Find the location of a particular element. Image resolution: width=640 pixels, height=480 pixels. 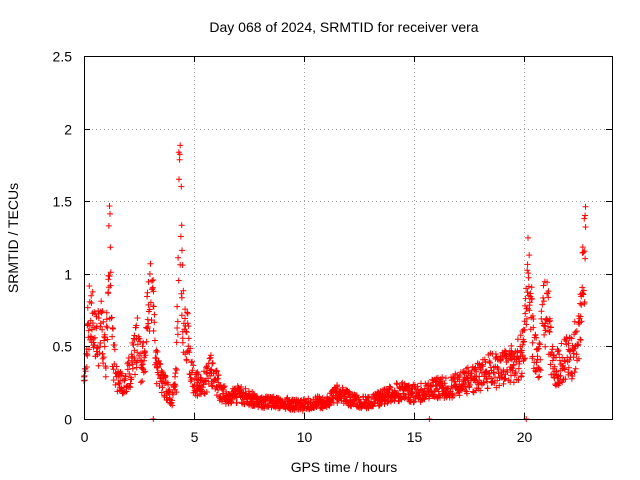

x-tick-label: 10 is located at coordinates (305, 437).